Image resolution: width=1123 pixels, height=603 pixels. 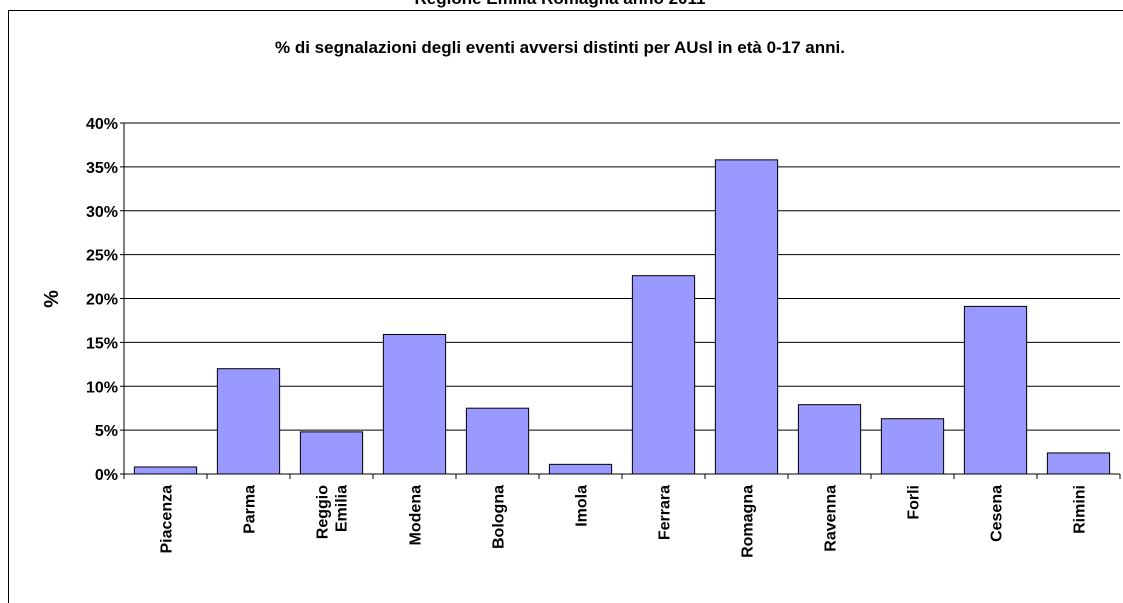 I want to click on y-tick-label: 30%, so click(x=102, y=212).